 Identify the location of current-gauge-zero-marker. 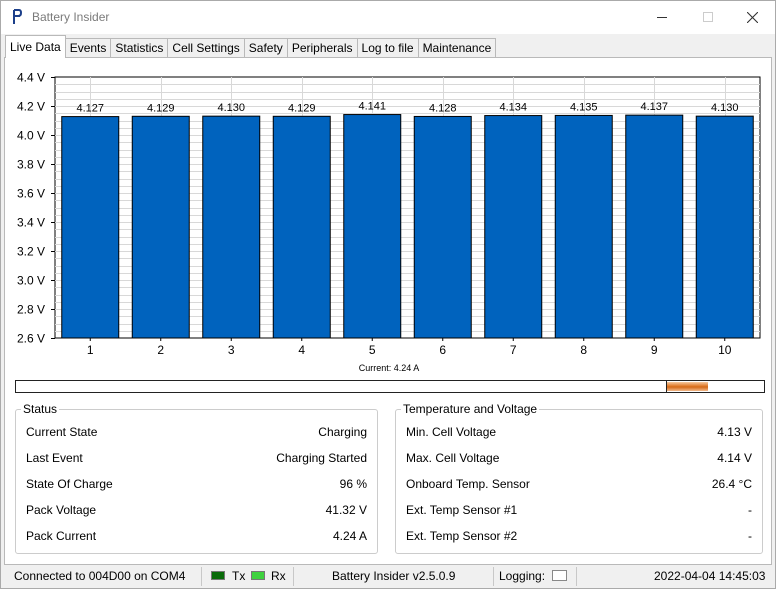
(666, 386).